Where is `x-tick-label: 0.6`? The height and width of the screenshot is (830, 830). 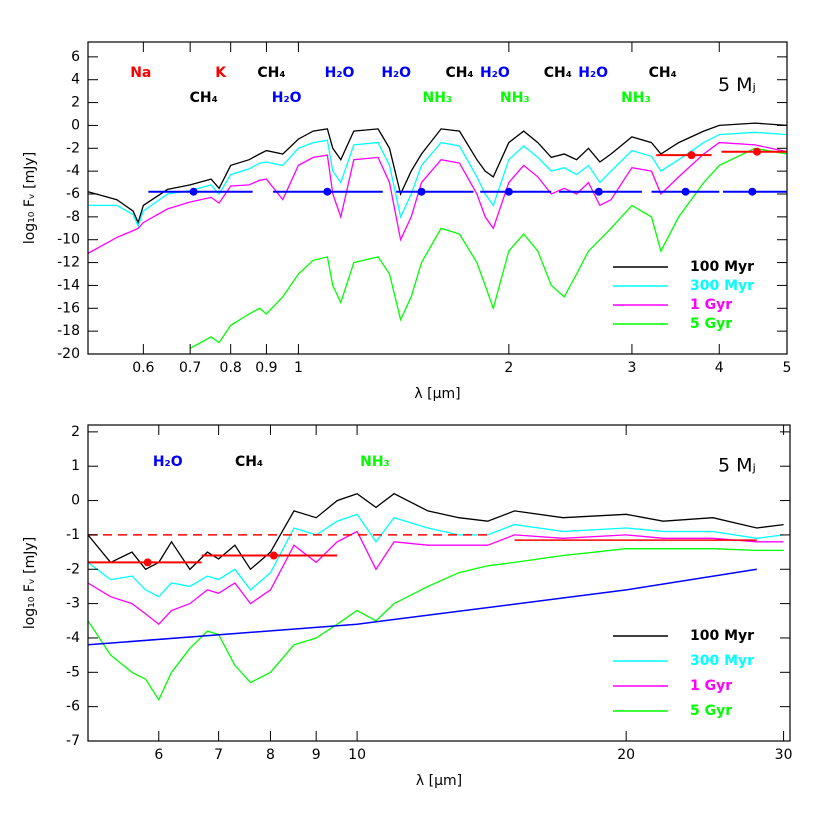 x-tick-label: 0.6 is located at coordinates (143, 368).